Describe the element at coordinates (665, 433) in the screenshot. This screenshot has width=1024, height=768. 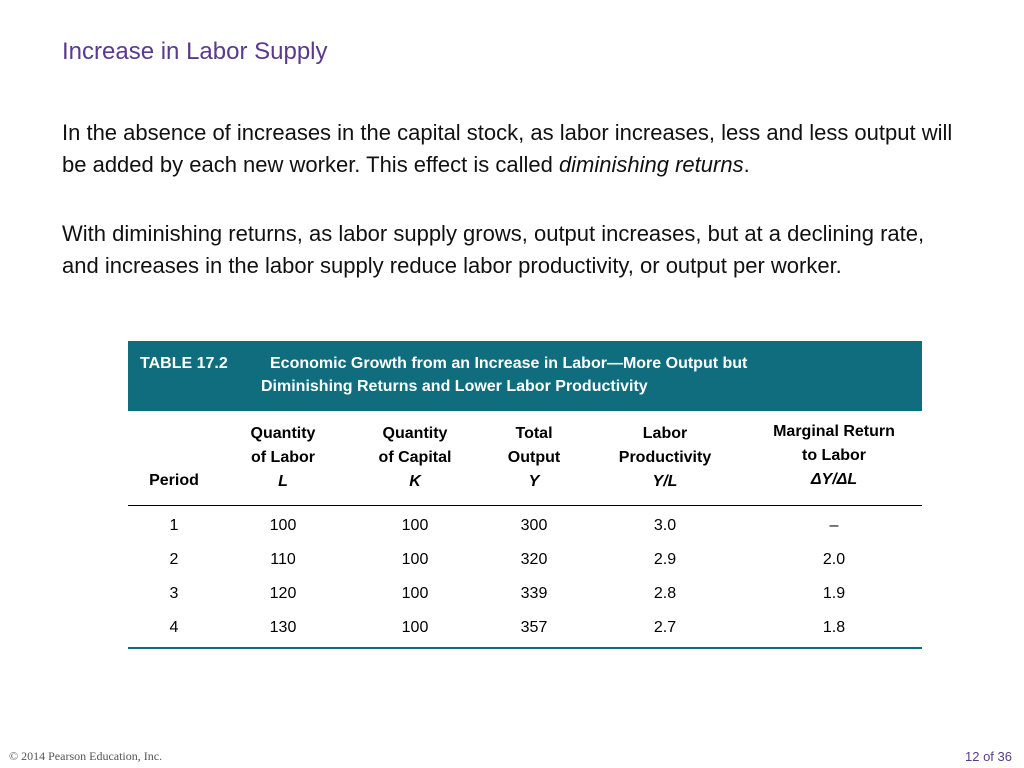
I see `header-line1: Labor` at that location.